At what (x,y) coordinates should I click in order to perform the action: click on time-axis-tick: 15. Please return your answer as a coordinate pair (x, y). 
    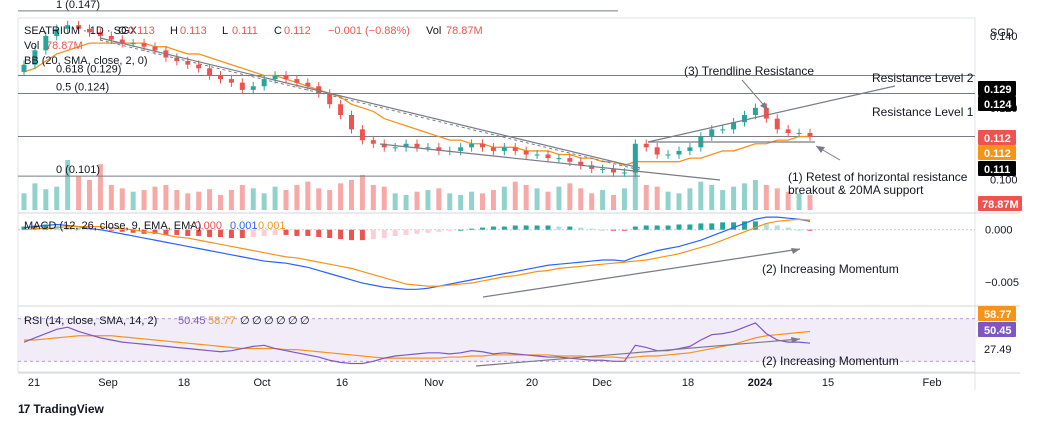
    Looking at the image, I should click on (828, 383).